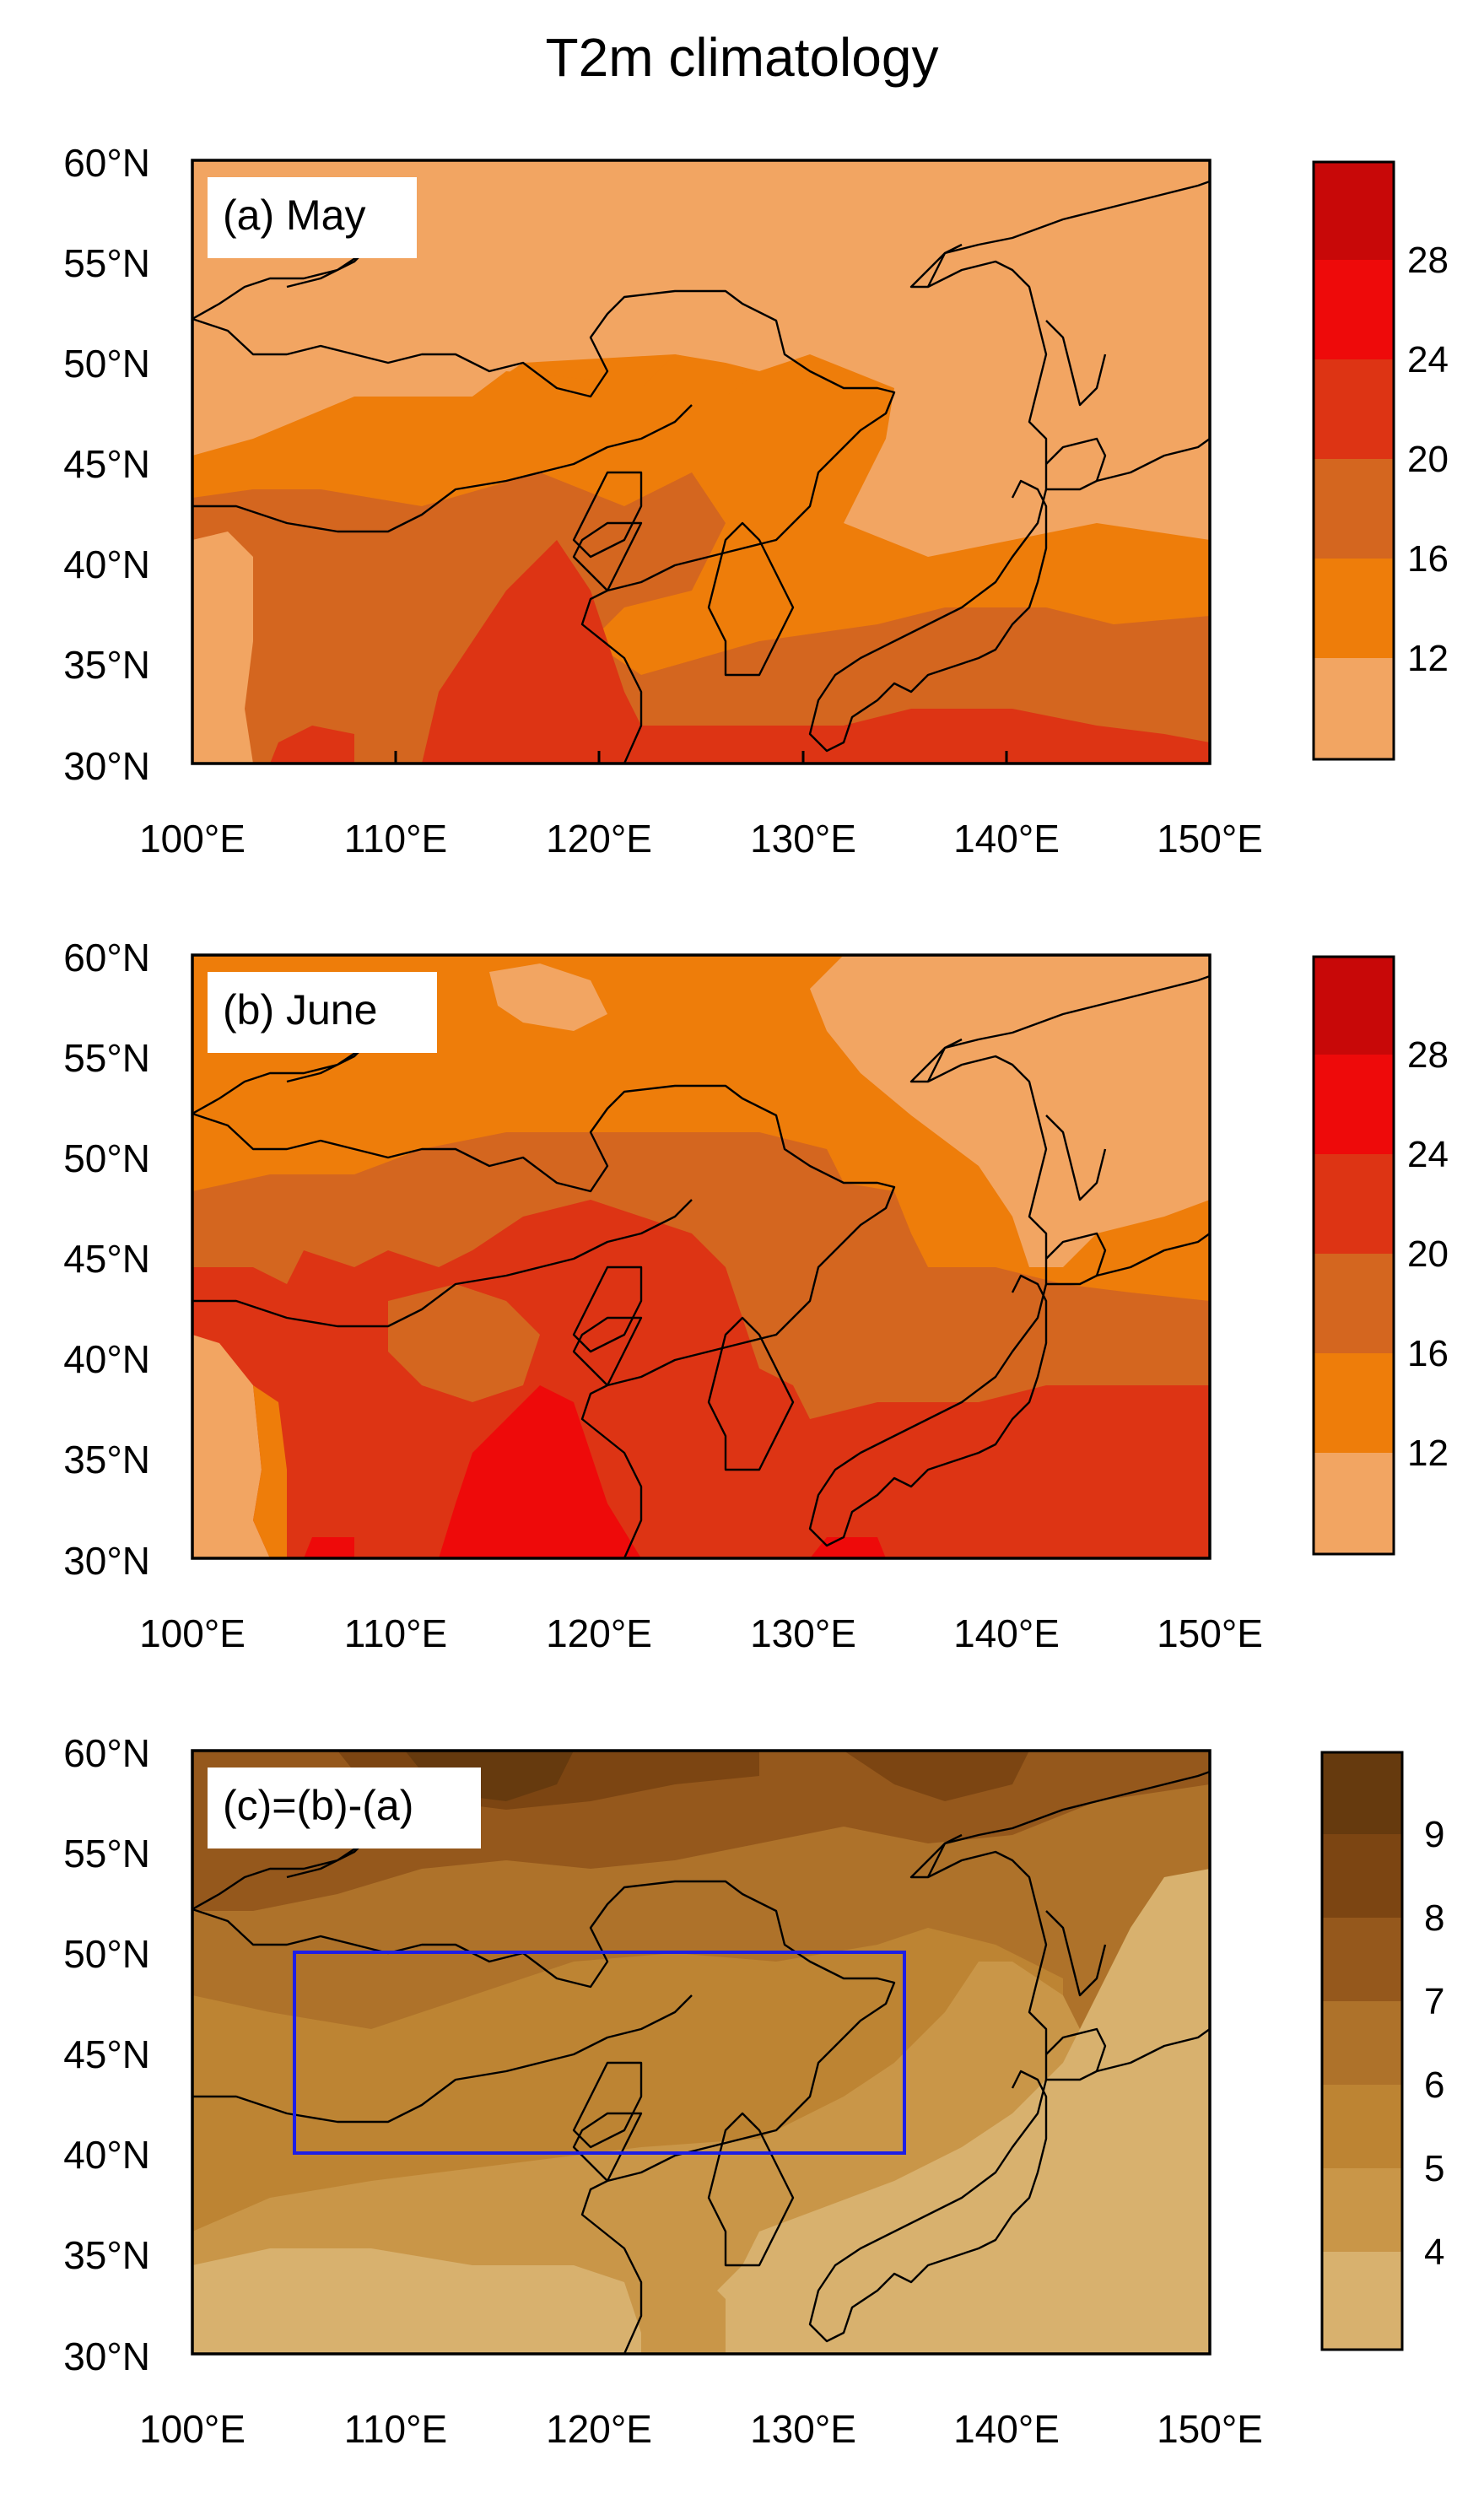 This screenshot has height=2515, width=1484. What do you see at coordinates (1353, 461) in the screenshot?
I see `colorbar-a-frame` at bounding box center [1353, 461].